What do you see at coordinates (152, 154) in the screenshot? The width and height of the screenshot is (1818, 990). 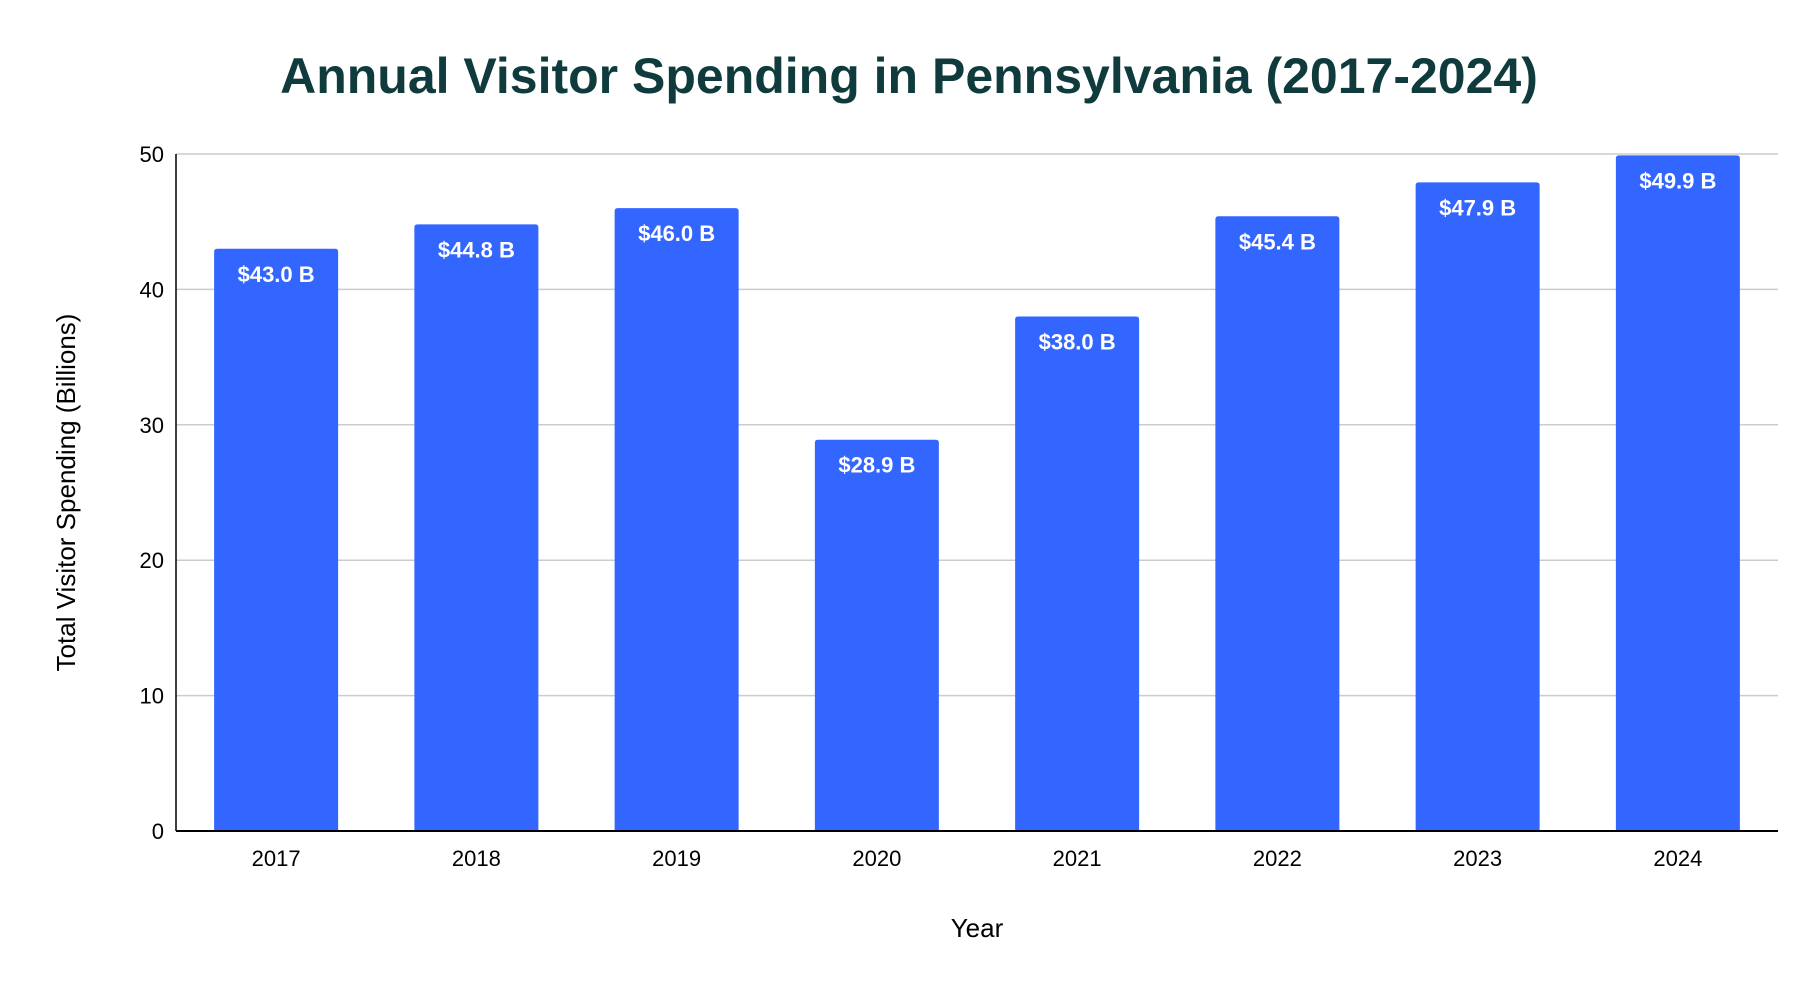 I see `y-tick-label: 50` at bounding box center [152, 154].